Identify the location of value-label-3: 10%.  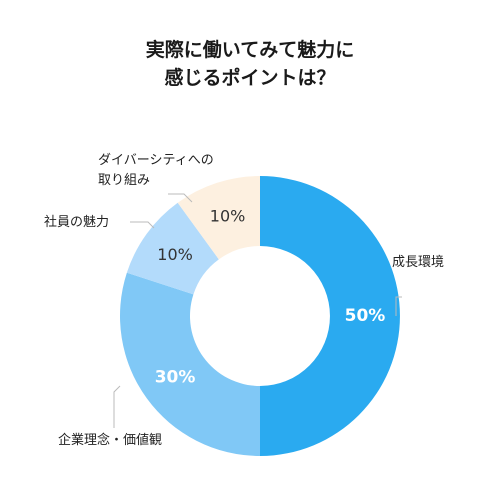
(175, 254).